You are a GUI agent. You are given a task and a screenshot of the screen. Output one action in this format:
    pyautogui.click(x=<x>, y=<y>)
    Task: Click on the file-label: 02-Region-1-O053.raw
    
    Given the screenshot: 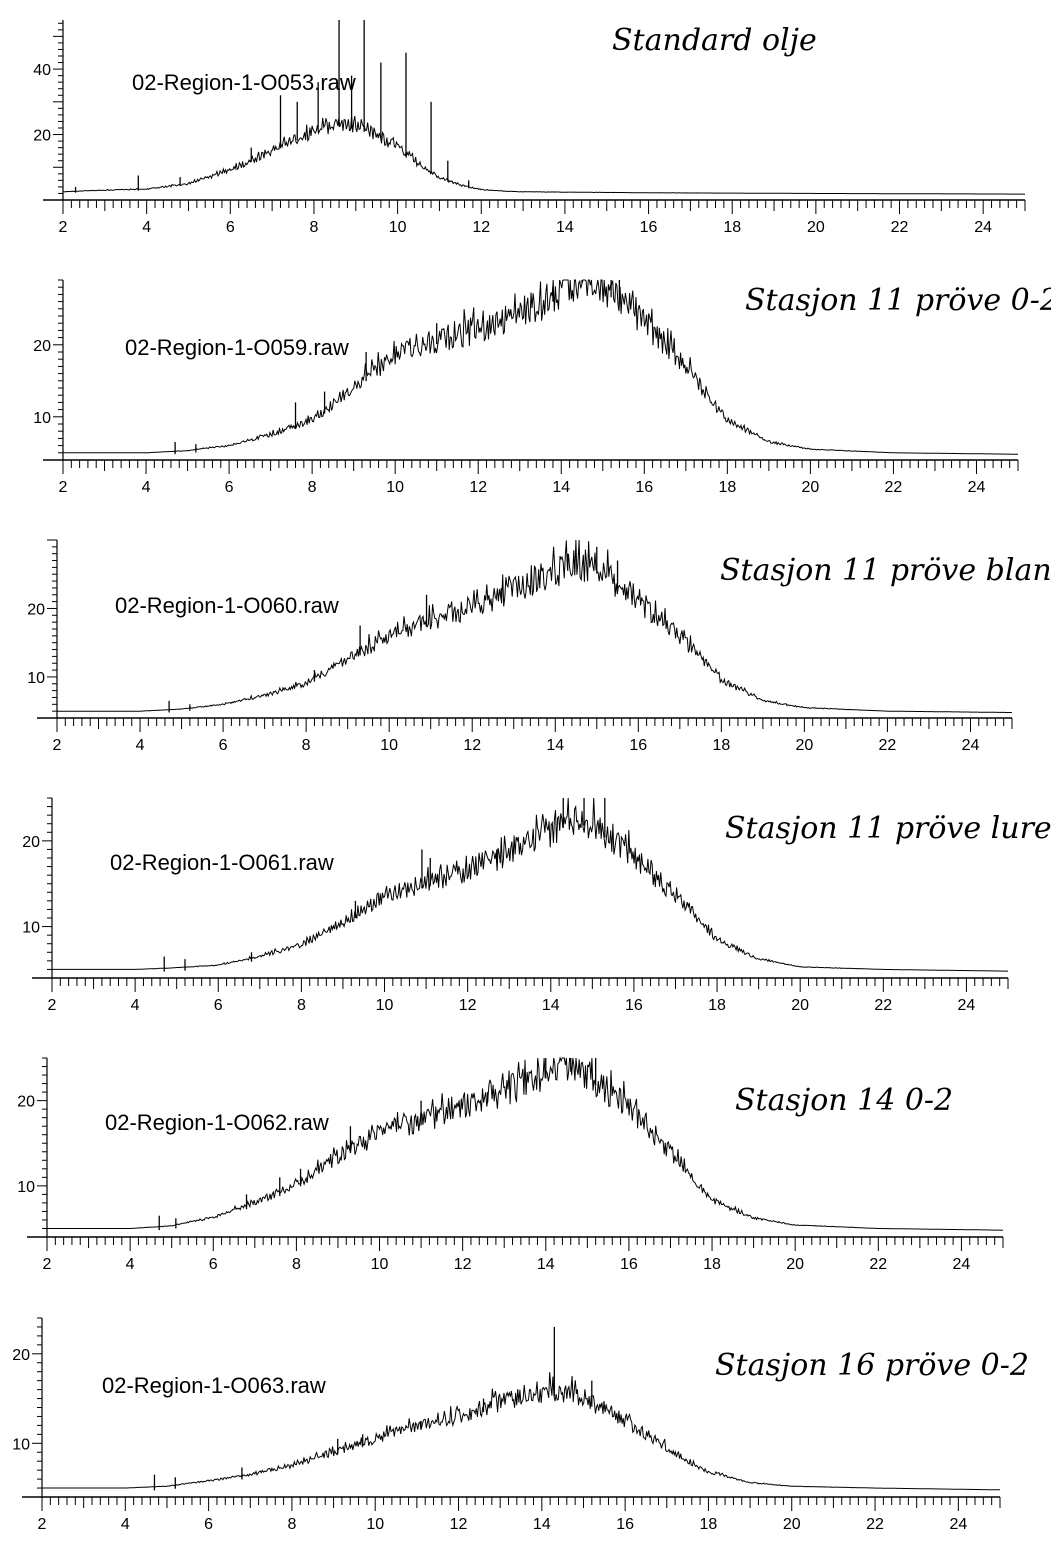 What is the action you would take?
    pyautogui.click(x=244, y=82)
    